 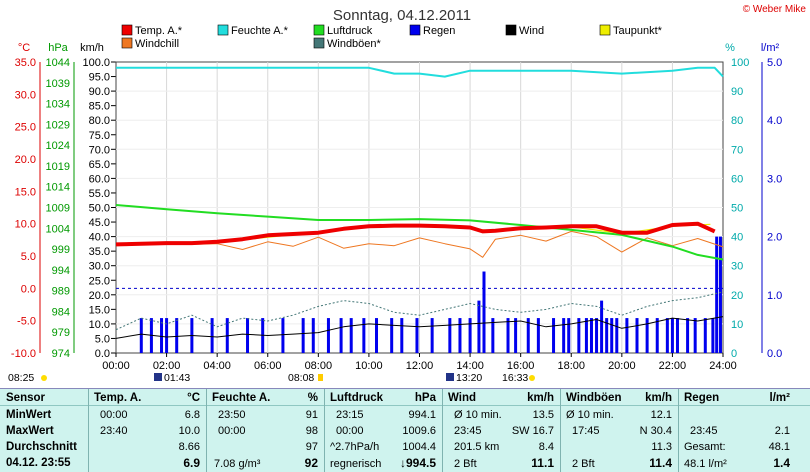 What do you see at coordinates (99, 136) in the screenshot?
I see `wind-tick: 75.0` at bounding box center [99, 136].